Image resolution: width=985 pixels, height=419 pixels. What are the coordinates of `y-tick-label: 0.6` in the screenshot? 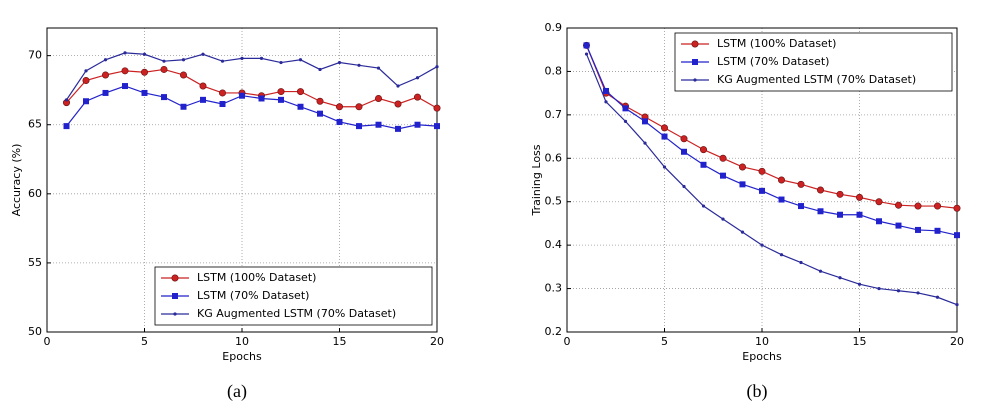 It's located at (554, 157).